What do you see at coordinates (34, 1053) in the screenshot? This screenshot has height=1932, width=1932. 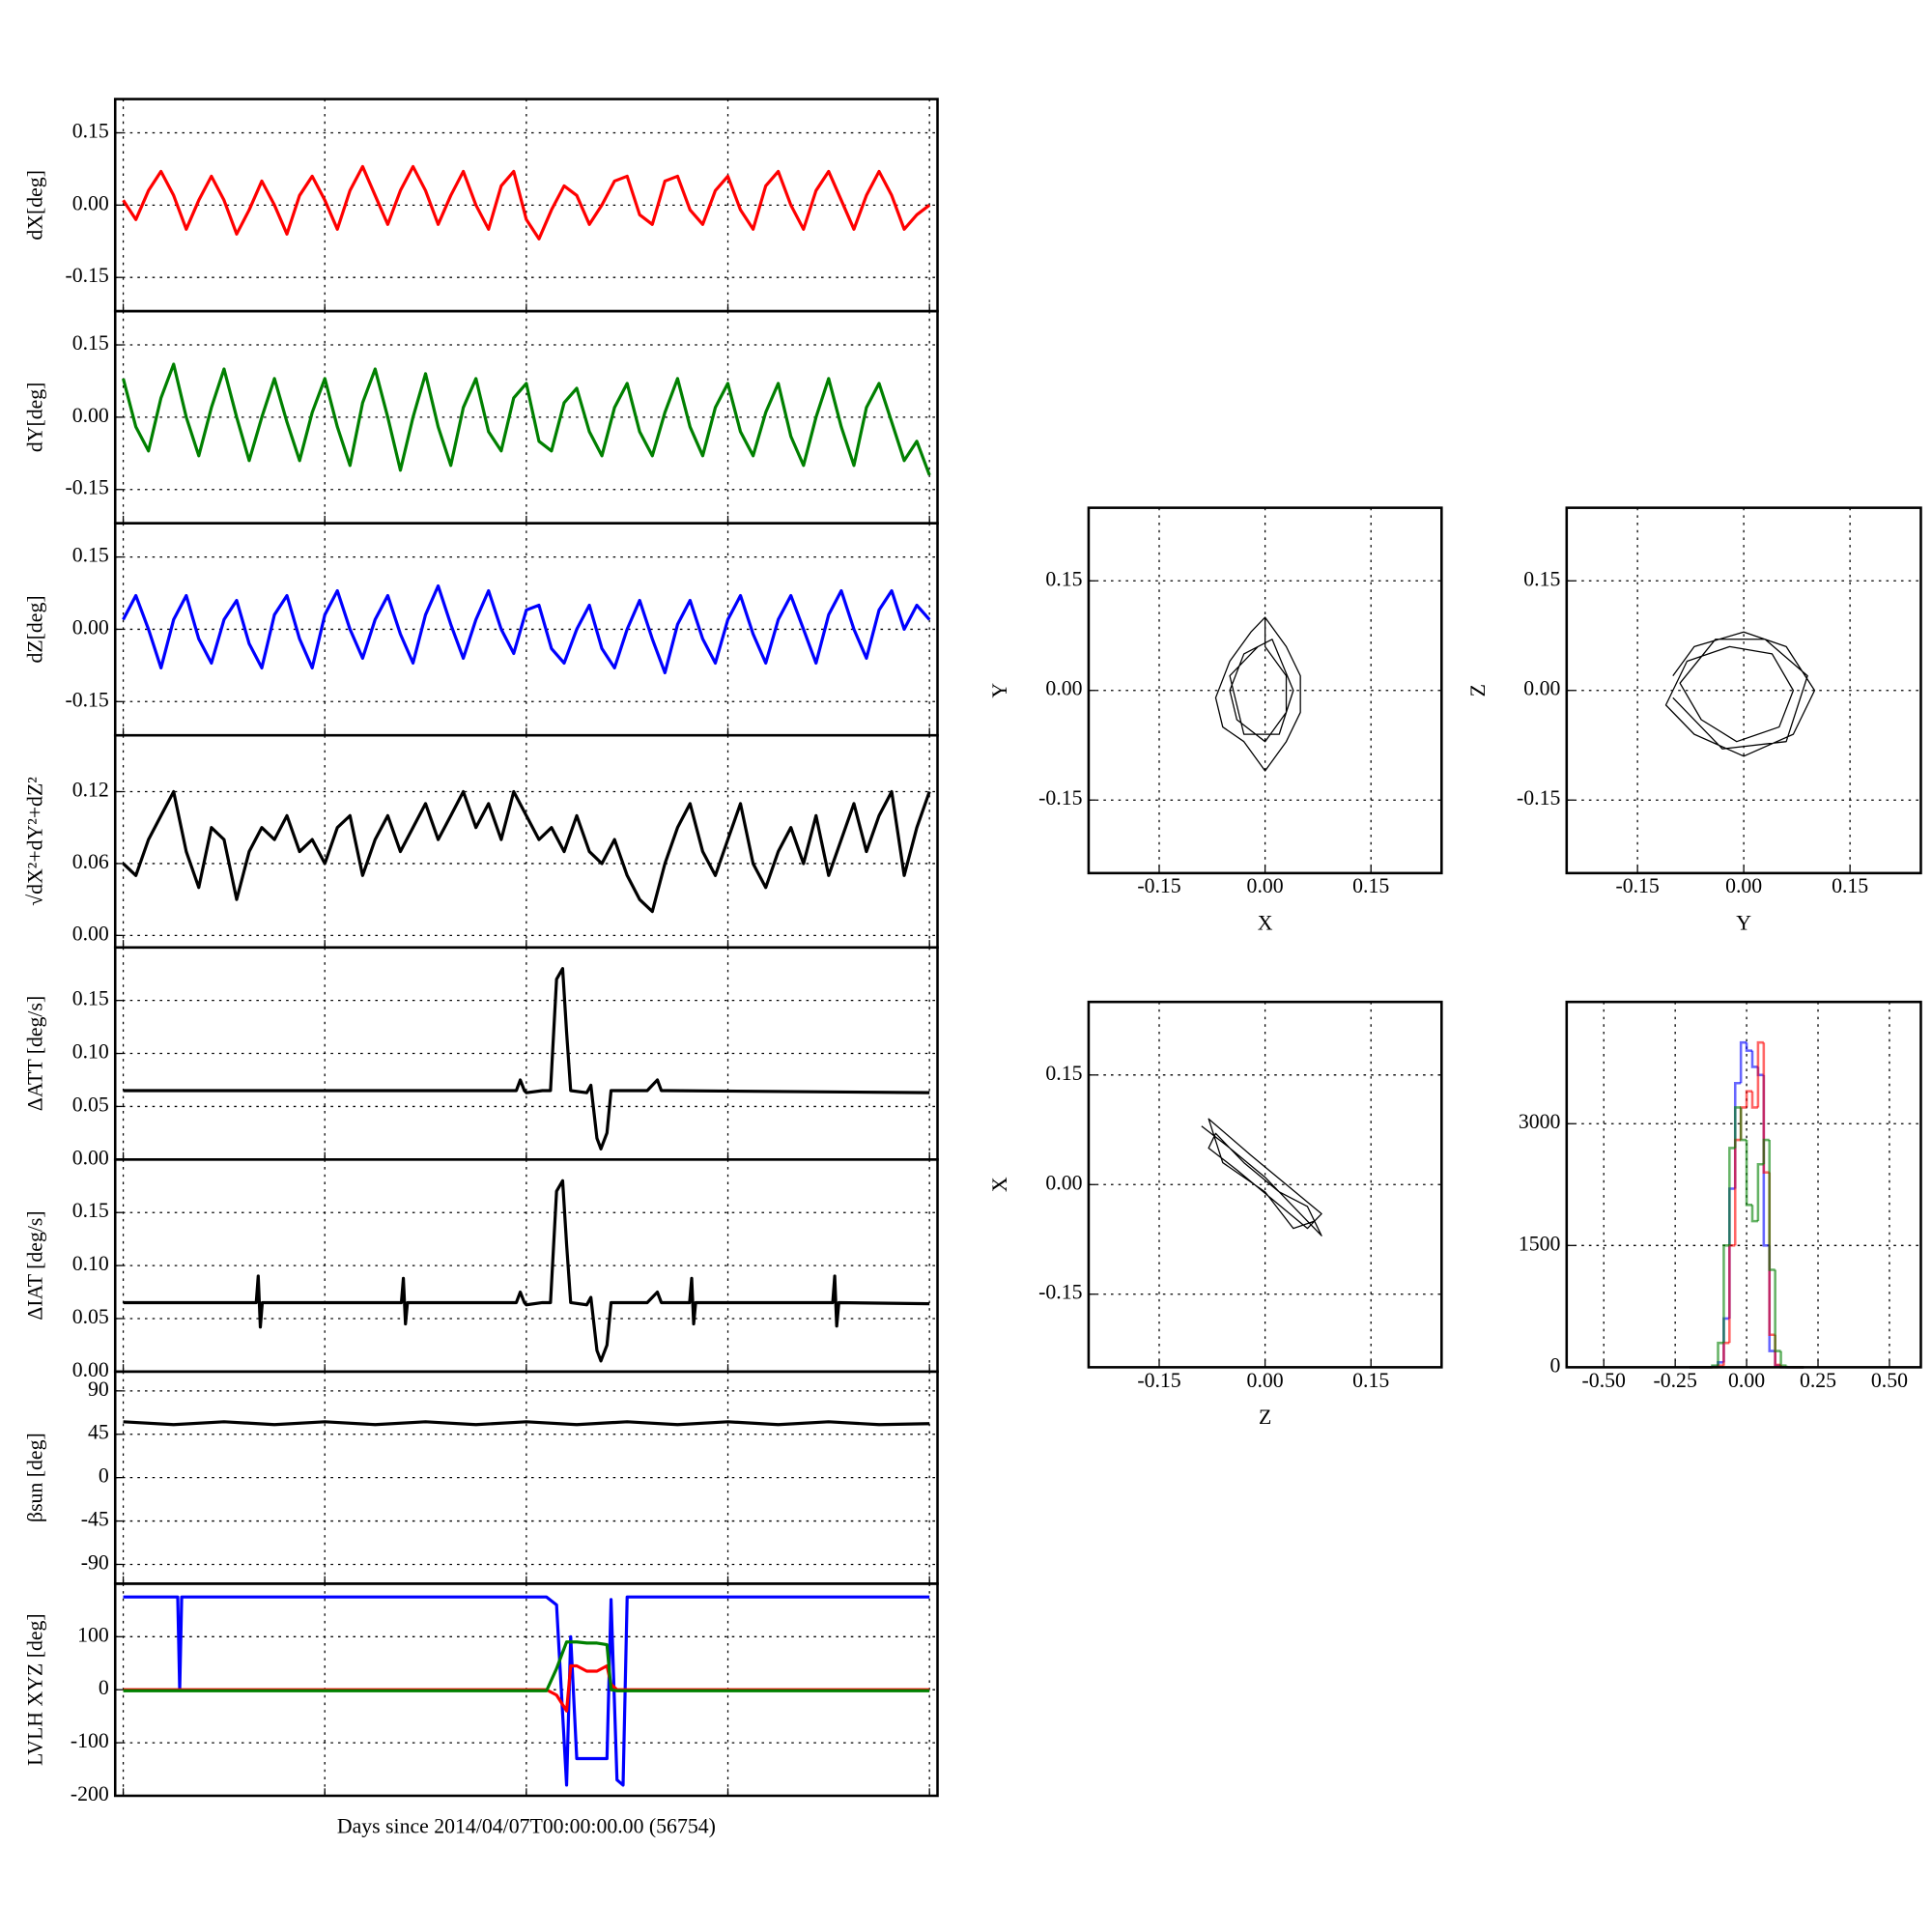 I see `y-axis-label: ΔATT [deg/s]` at bounding box center [34, 1053].